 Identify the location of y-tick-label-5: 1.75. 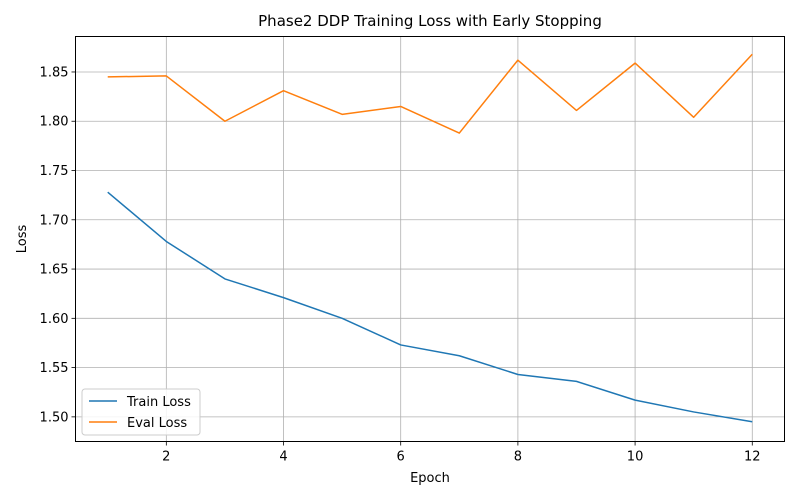
(54, 171).